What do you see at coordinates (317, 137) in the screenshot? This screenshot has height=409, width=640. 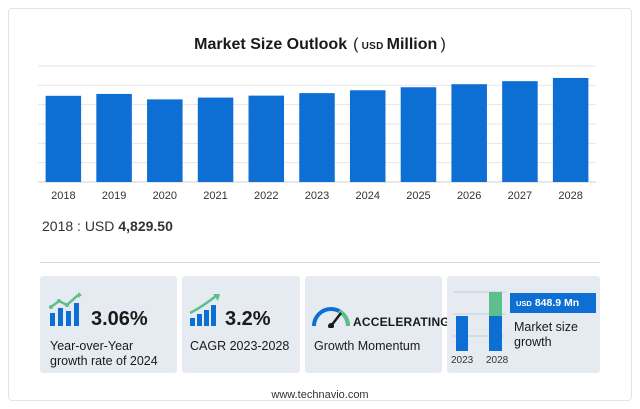 I see `bar-2023` at bounding box center [317, 137].